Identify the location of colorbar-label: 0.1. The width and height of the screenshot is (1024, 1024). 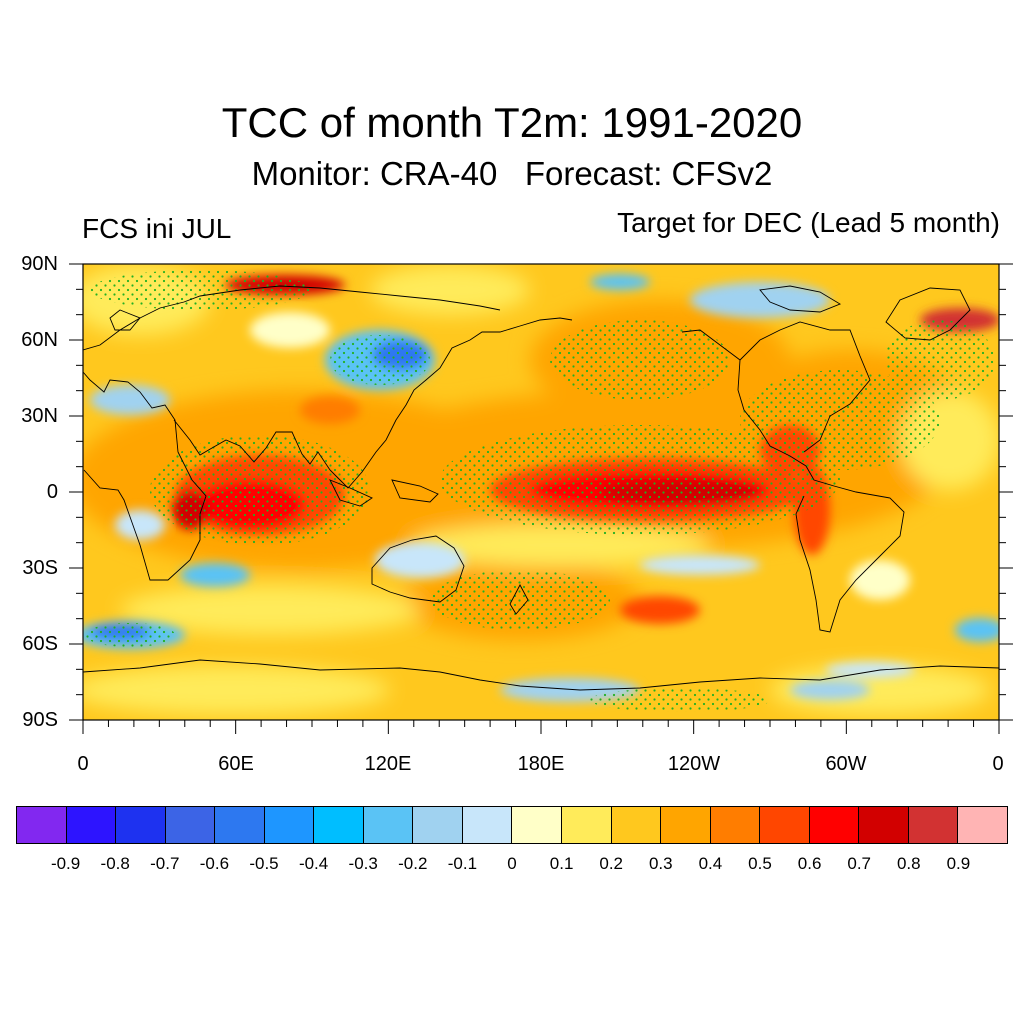
(561, 863).